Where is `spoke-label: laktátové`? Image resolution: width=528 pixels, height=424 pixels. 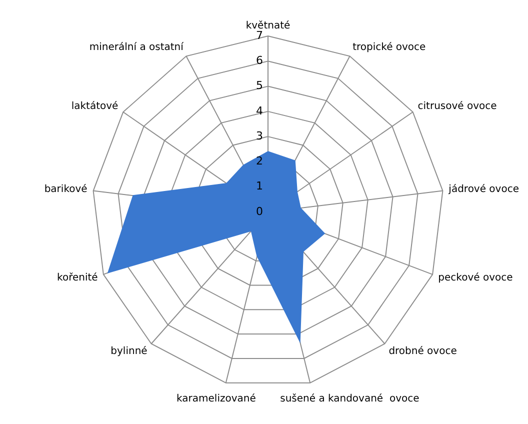 spoke-label: laktátové is located at coordinates (94, 106).